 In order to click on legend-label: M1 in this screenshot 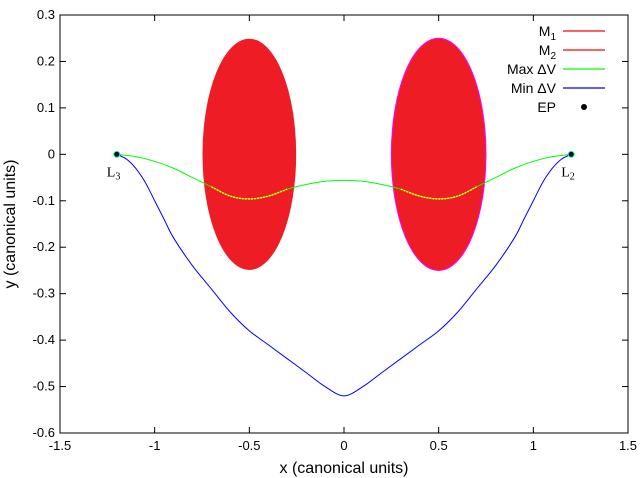, I will do `click(548, 33)`.